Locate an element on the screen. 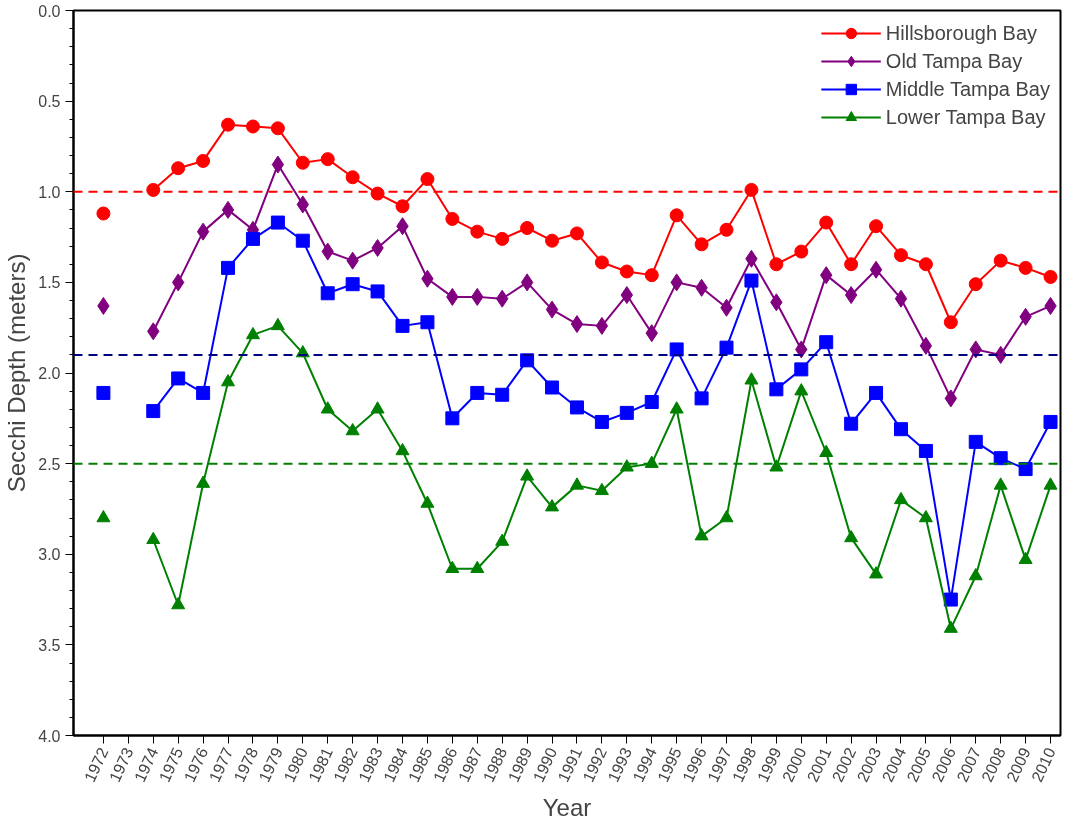 This screenshot has height=830, width=1075. y-axis-title: Secchi Depth (meters) is located at coordinates (17, 373).